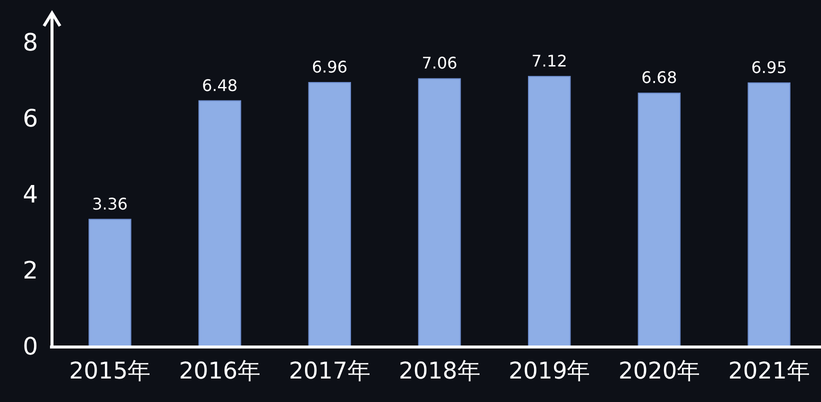  What do you see at coordinates (30, 346) in the screenshot?
I see `y-tick-label: 0` at bounding box center [30, 346].